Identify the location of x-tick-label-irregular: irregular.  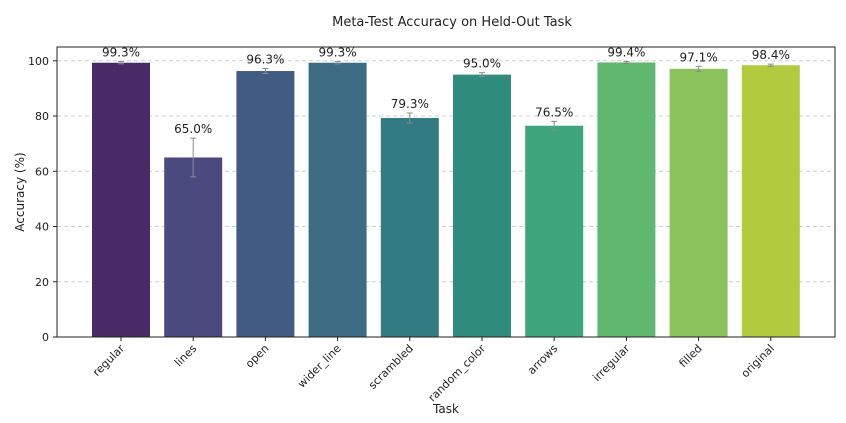
(611, 363).